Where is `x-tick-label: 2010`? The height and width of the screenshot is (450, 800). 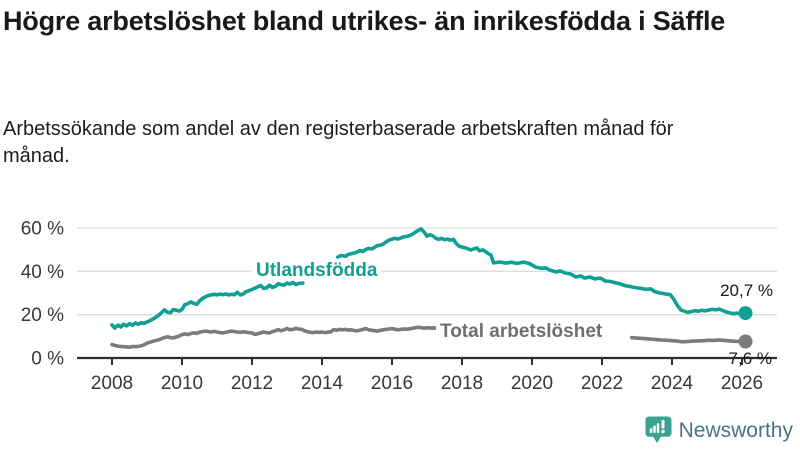 x-tick-label: 2010 is located at coordinates (182, 383).